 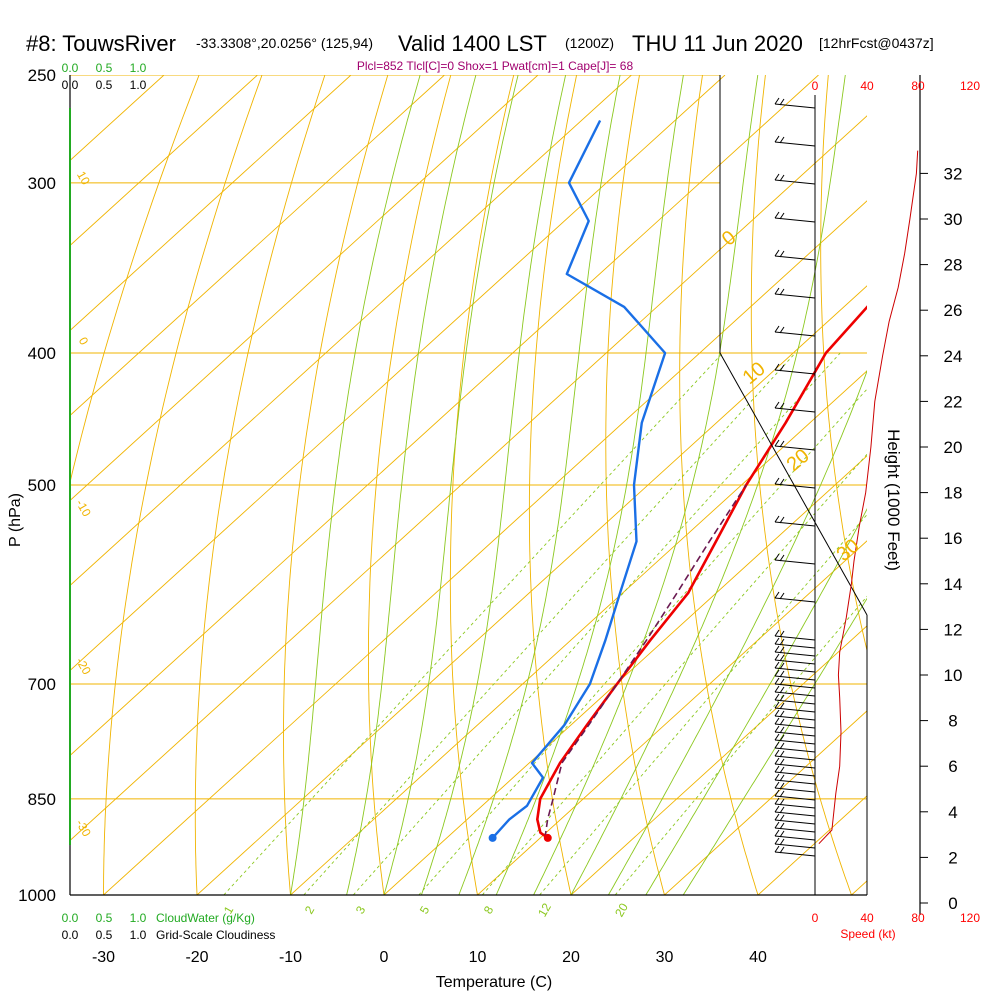 I want to click on height-tick-label: 18, so click(x=953, y=493).